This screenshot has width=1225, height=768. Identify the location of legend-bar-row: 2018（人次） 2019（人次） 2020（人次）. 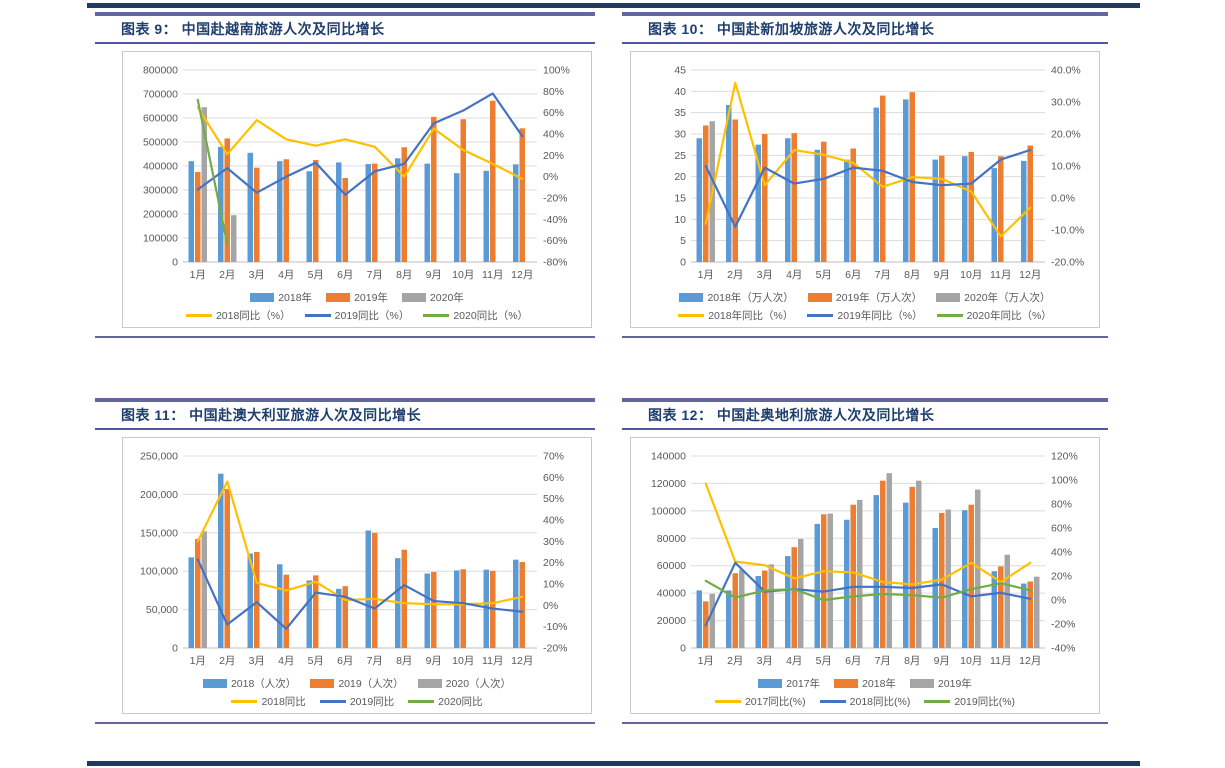
(356, 683).